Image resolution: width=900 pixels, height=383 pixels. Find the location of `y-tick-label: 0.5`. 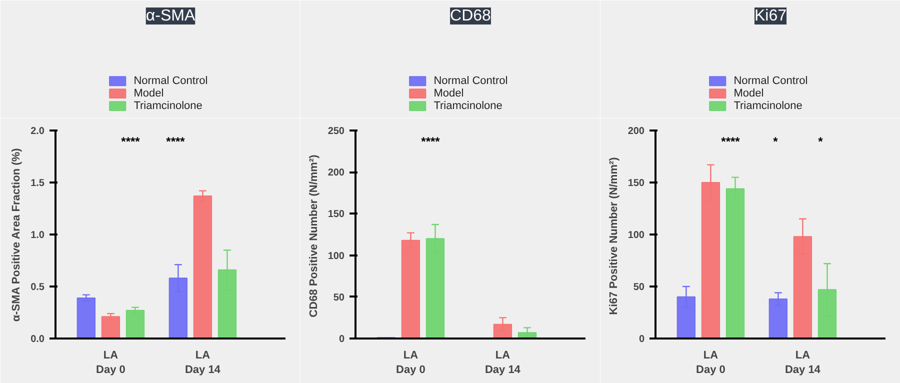

y-tick-label: 0.5 is located at coordinates (37, 287).